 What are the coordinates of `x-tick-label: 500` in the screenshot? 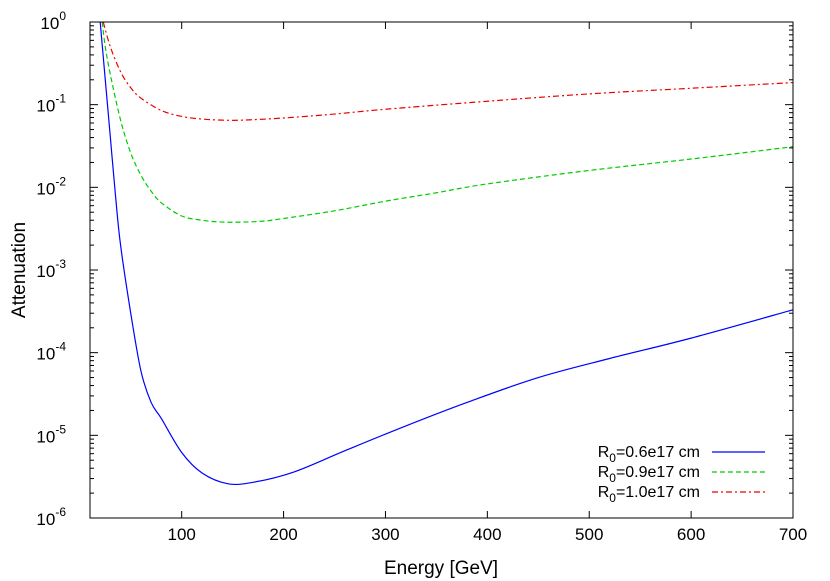 It's located at (589, 534).